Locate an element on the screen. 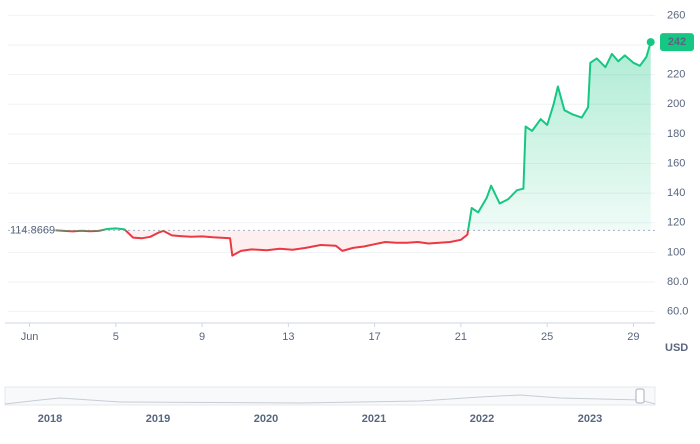  x-tick-label: Jun is located at coordinates (30, 337).